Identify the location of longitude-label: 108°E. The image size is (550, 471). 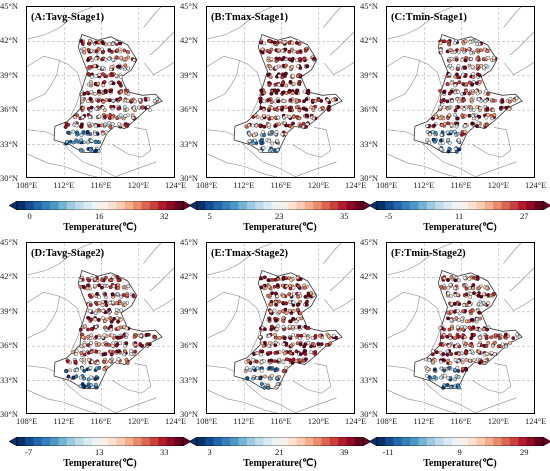
(387, 421).